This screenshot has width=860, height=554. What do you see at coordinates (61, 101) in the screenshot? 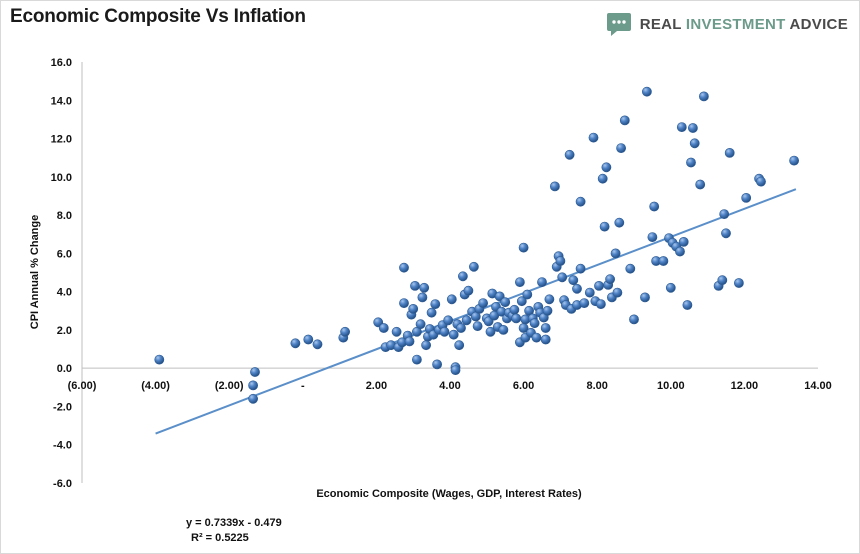
I see `y-tick-label: 14.0` at bounding box center [61, 101].